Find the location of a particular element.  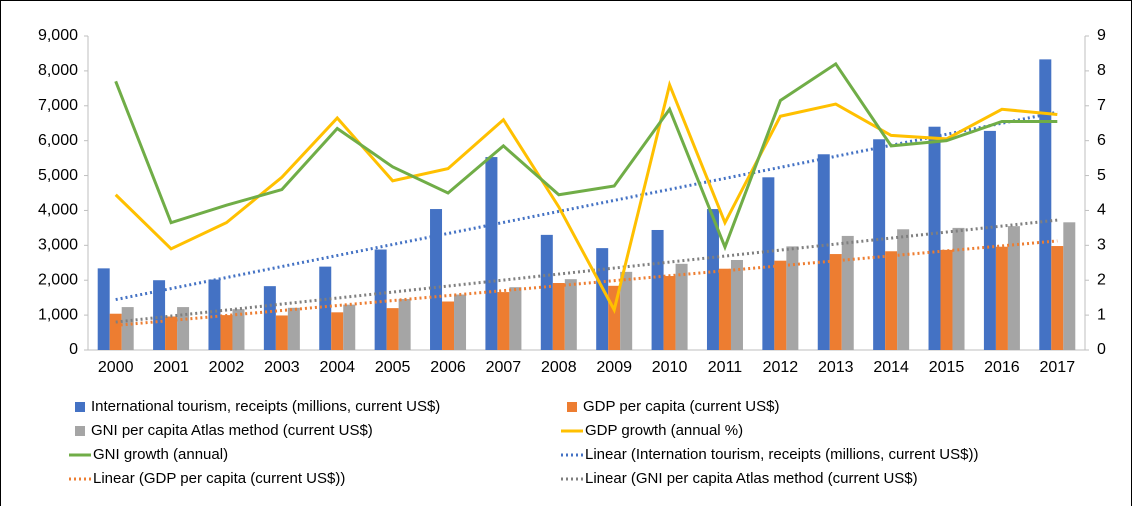

trendline is located at coordinates (586, 283).